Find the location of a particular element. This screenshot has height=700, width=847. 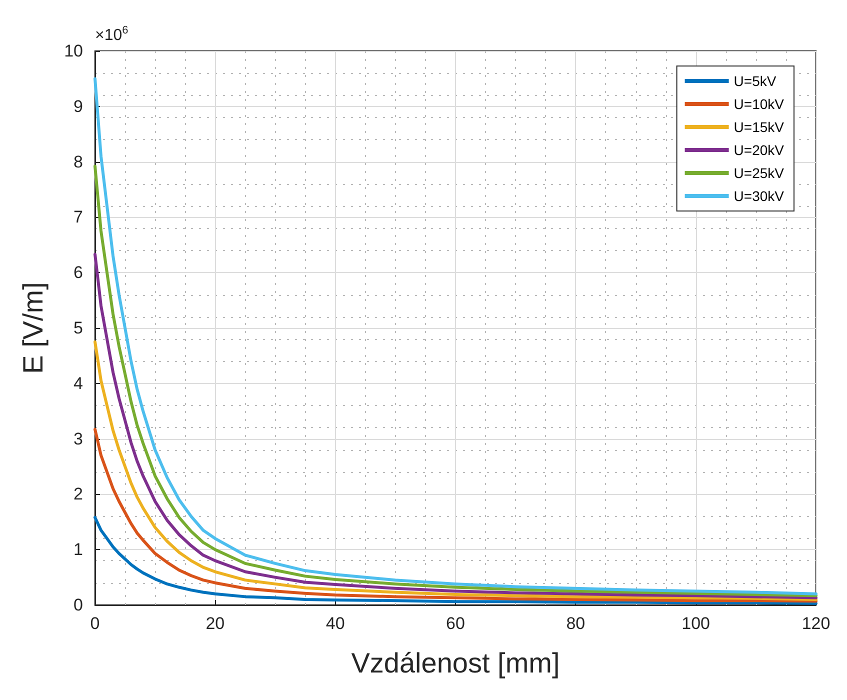

legend-label: U=25kV is located at coordinates (759, 173).